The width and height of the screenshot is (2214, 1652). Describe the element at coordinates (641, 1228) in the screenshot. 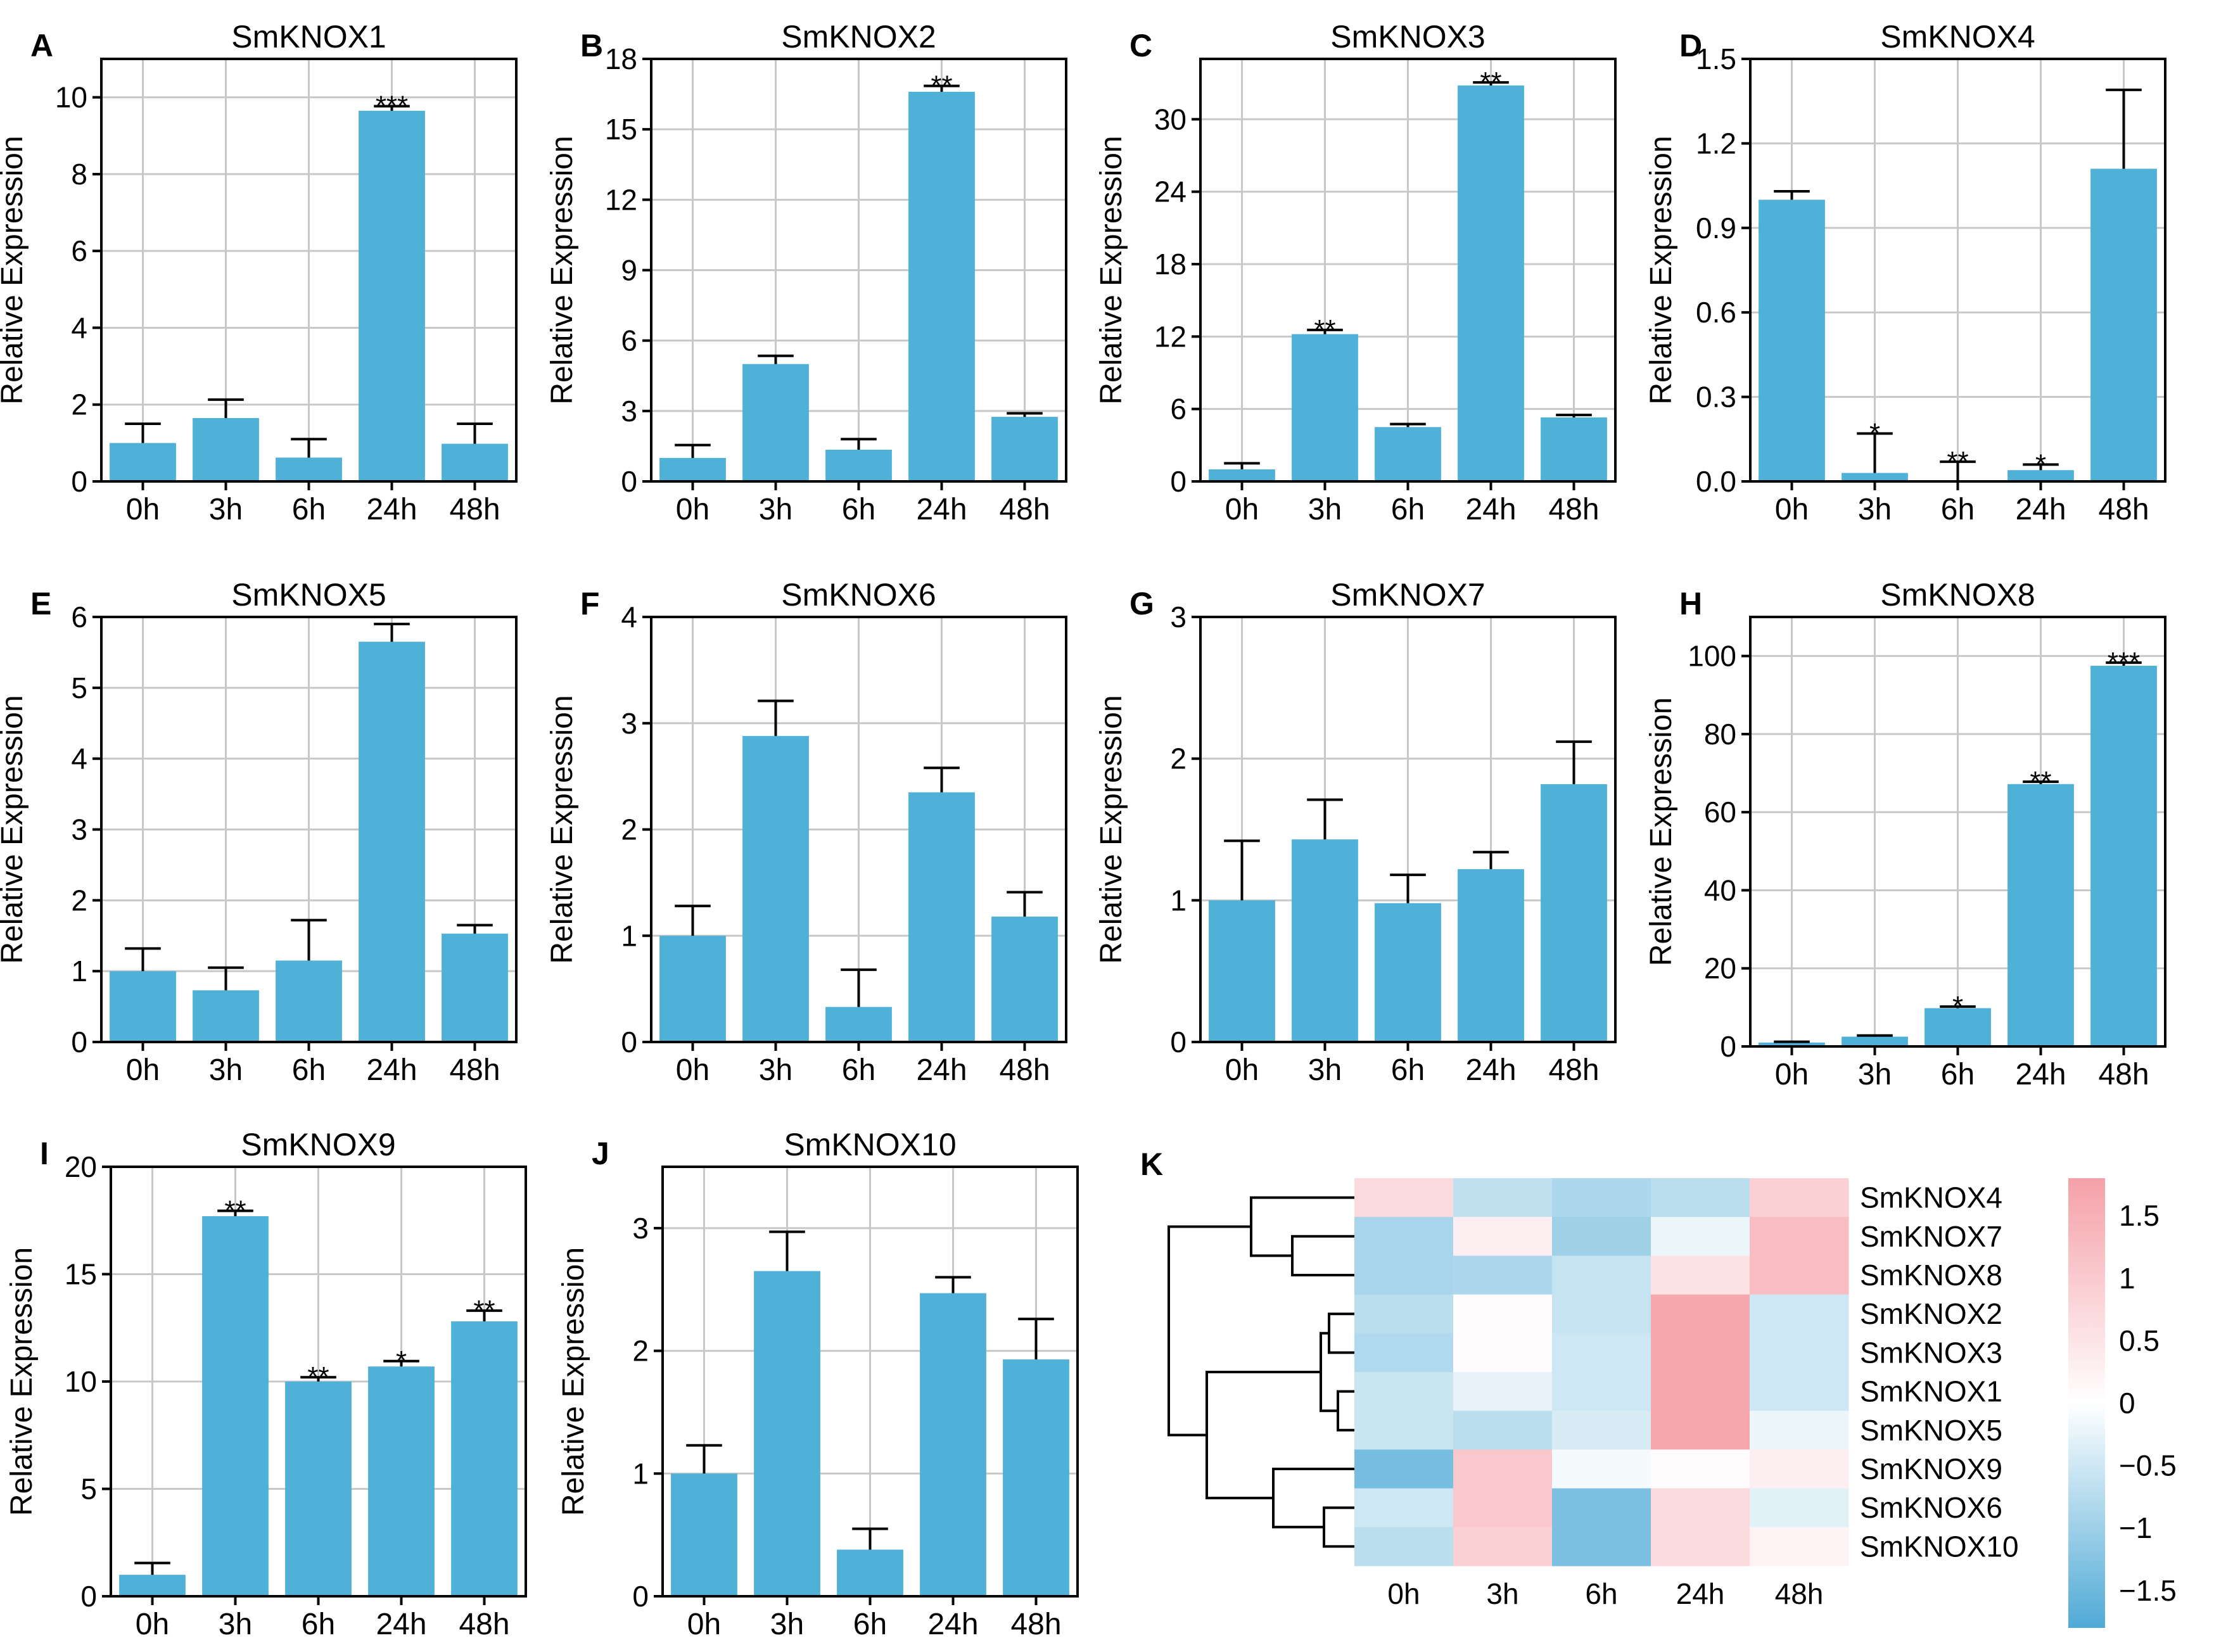

I see `y-tick-label: 3` at that location.